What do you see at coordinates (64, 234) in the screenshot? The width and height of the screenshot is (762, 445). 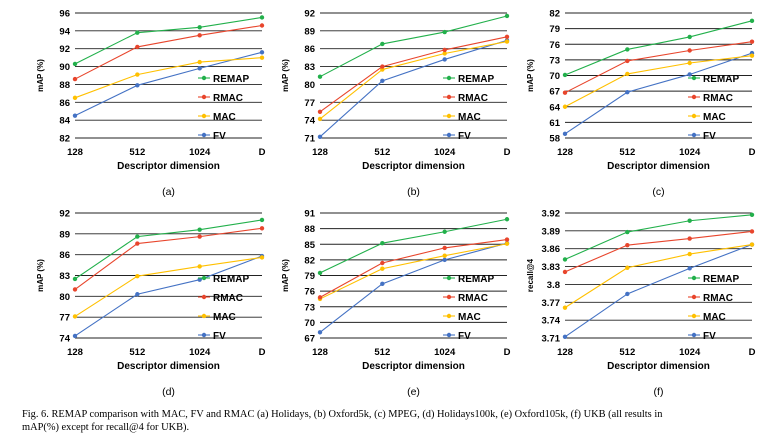 I see `y-tick-label: 89` at bounding box center [64, 234].